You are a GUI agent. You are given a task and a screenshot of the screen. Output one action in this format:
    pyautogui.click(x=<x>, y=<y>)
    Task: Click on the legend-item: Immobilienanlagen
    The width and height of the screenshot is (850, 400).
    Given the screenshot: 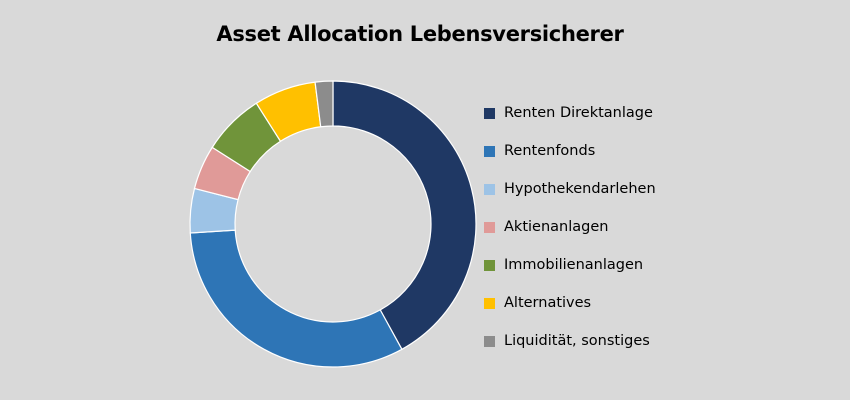 What is the action you would take?
    pyautogui.click(x=570, y=265)
    